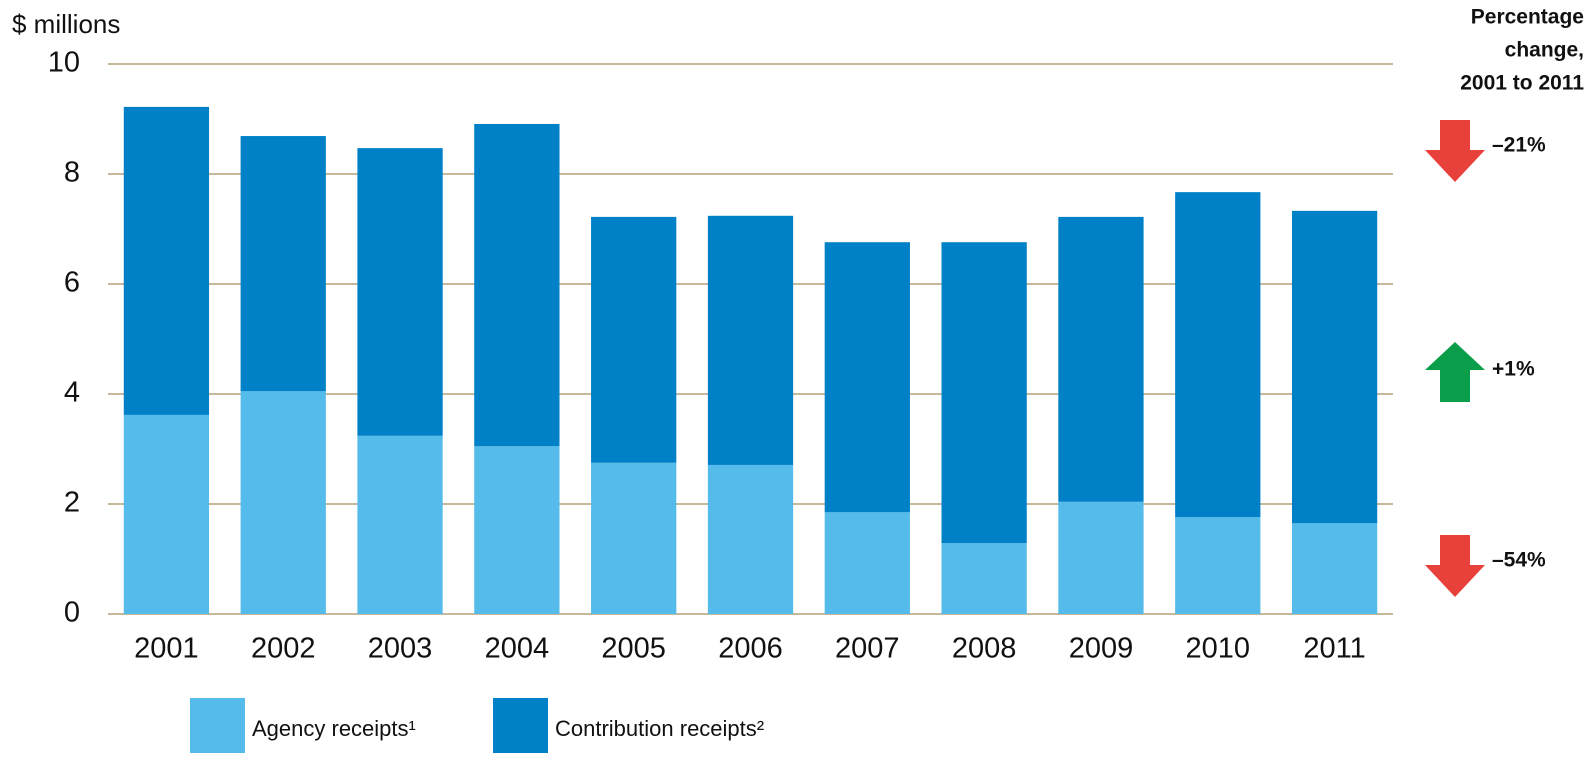 Image resolution: width=1589 pixels, height=763 pixels. Describe the element at coordinates (867, 649) in the screenshot. I see `x-tick-label: 2007` at that location.